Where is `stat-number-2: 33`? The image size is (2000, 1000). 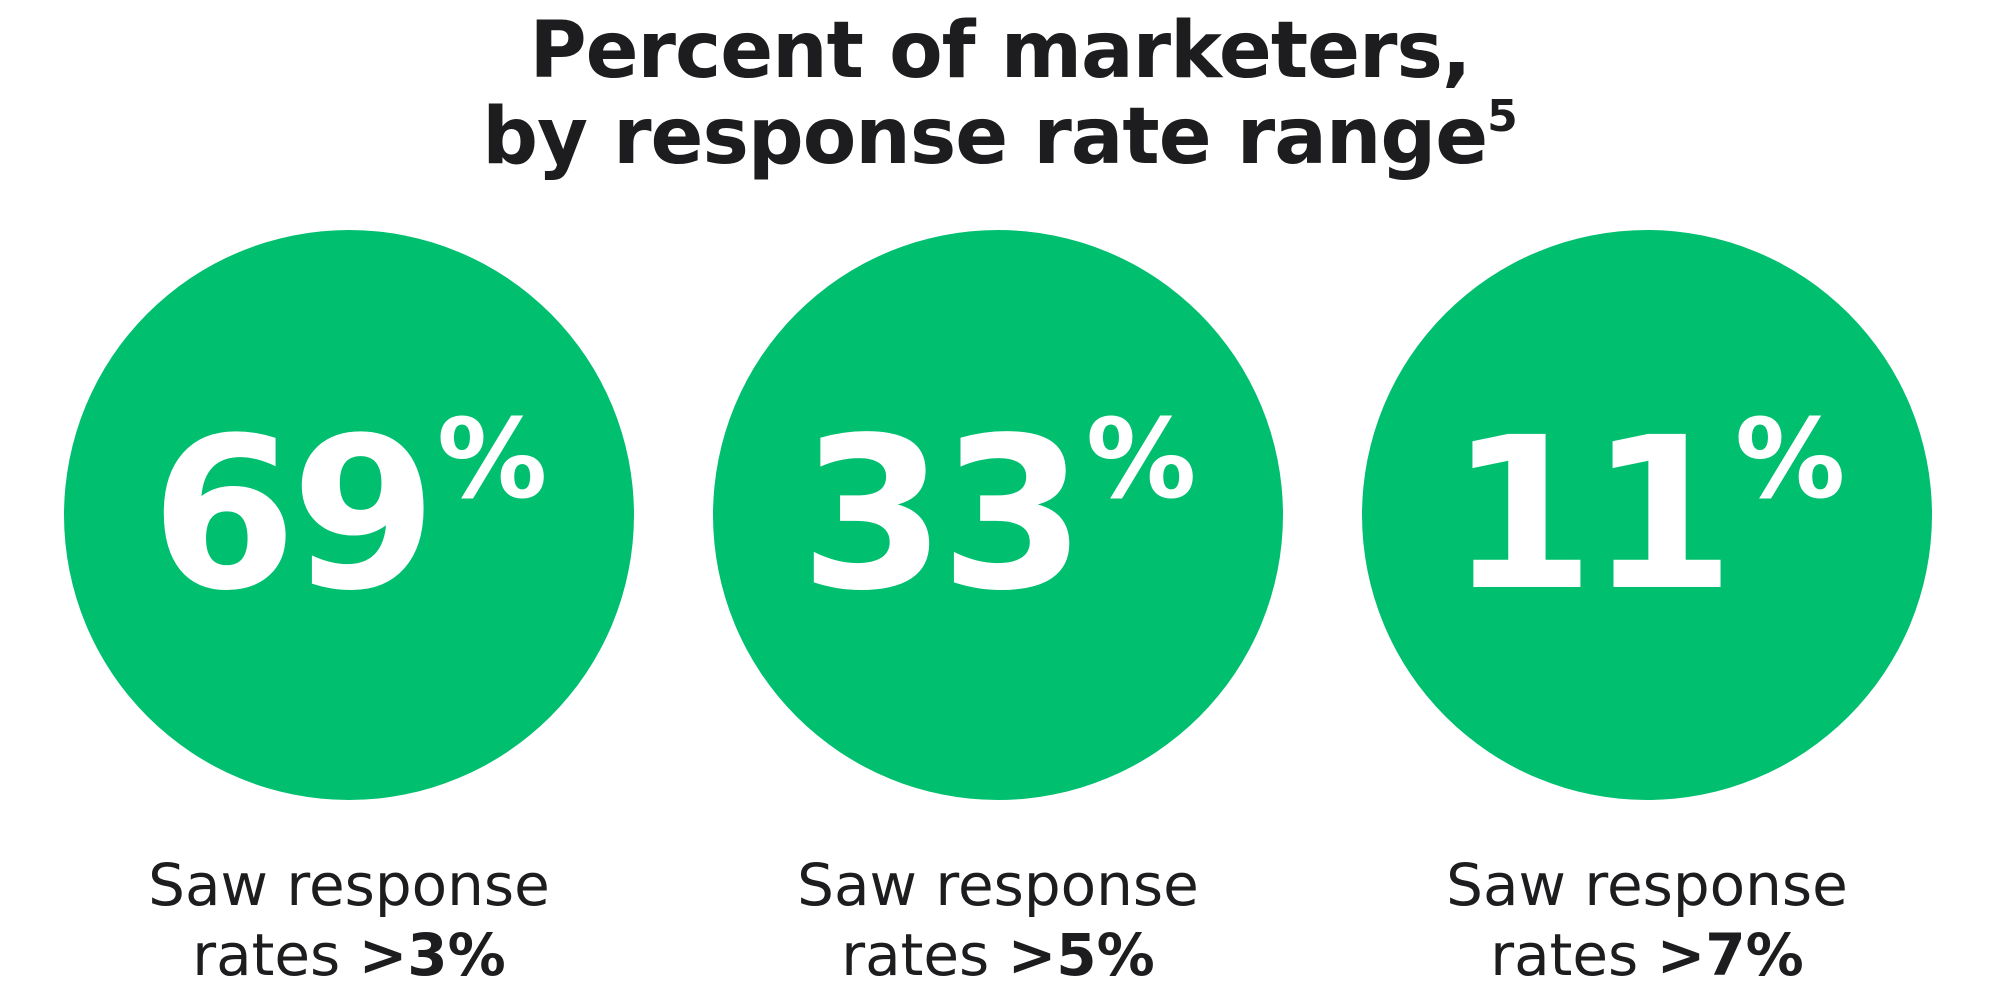
stat-number-2: 33 is located at coordinates (942, 514).